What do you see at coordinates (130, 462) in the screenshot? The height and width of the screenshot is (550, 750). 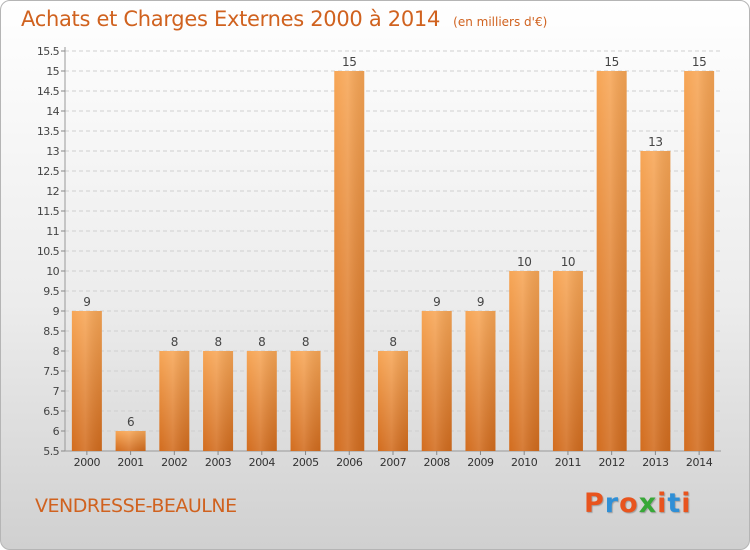 I see `x-tick-label: 2001` at bounding box center [130, 462].